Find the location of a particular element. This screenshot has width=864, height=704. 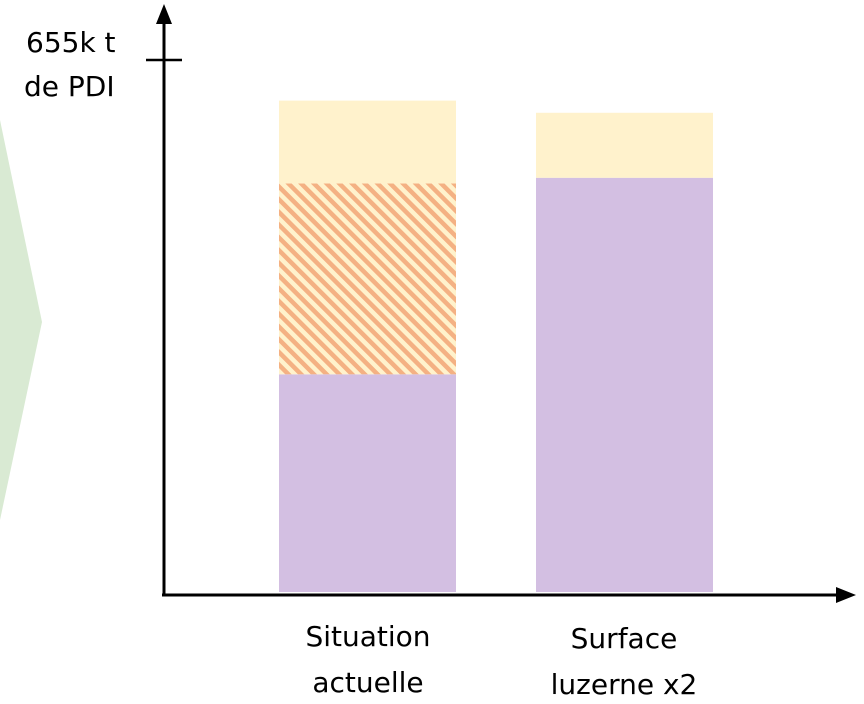

y-reference-label-line-1: 655k t is located at coordinates (71, 42).